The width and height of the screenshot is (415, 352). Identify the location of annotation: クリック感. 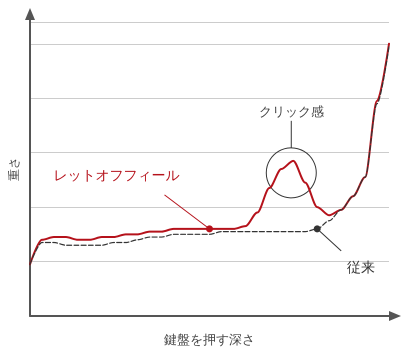
(291, 112).